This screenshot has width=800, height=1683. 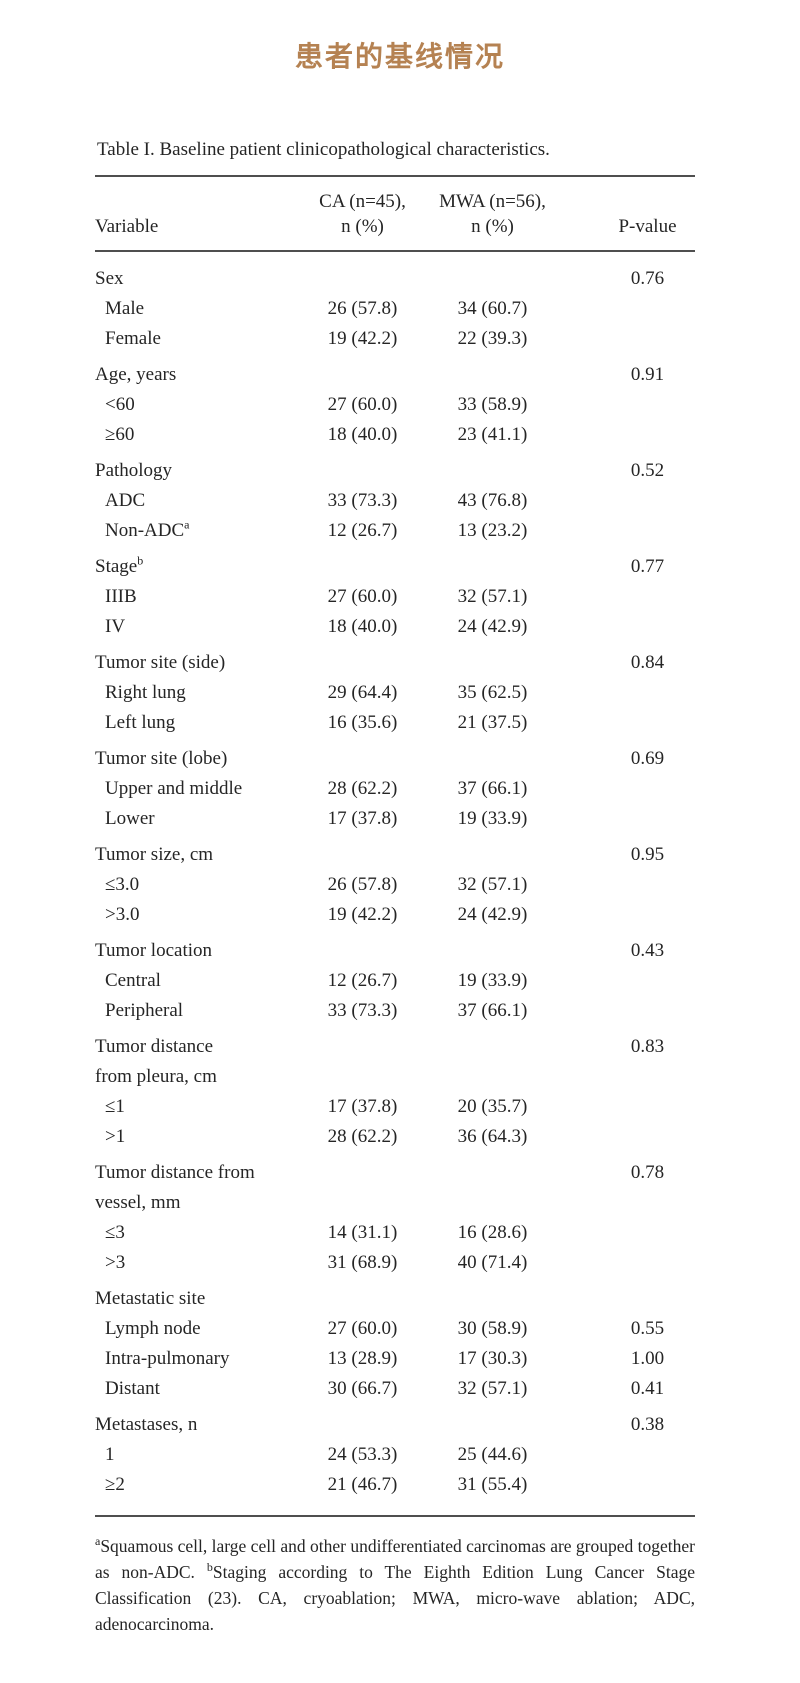 What do you see at coordinates (492, 626) in the screenshot?
I see `mwa-cell: 24 (42.9)` at bounding box center [492, 626].